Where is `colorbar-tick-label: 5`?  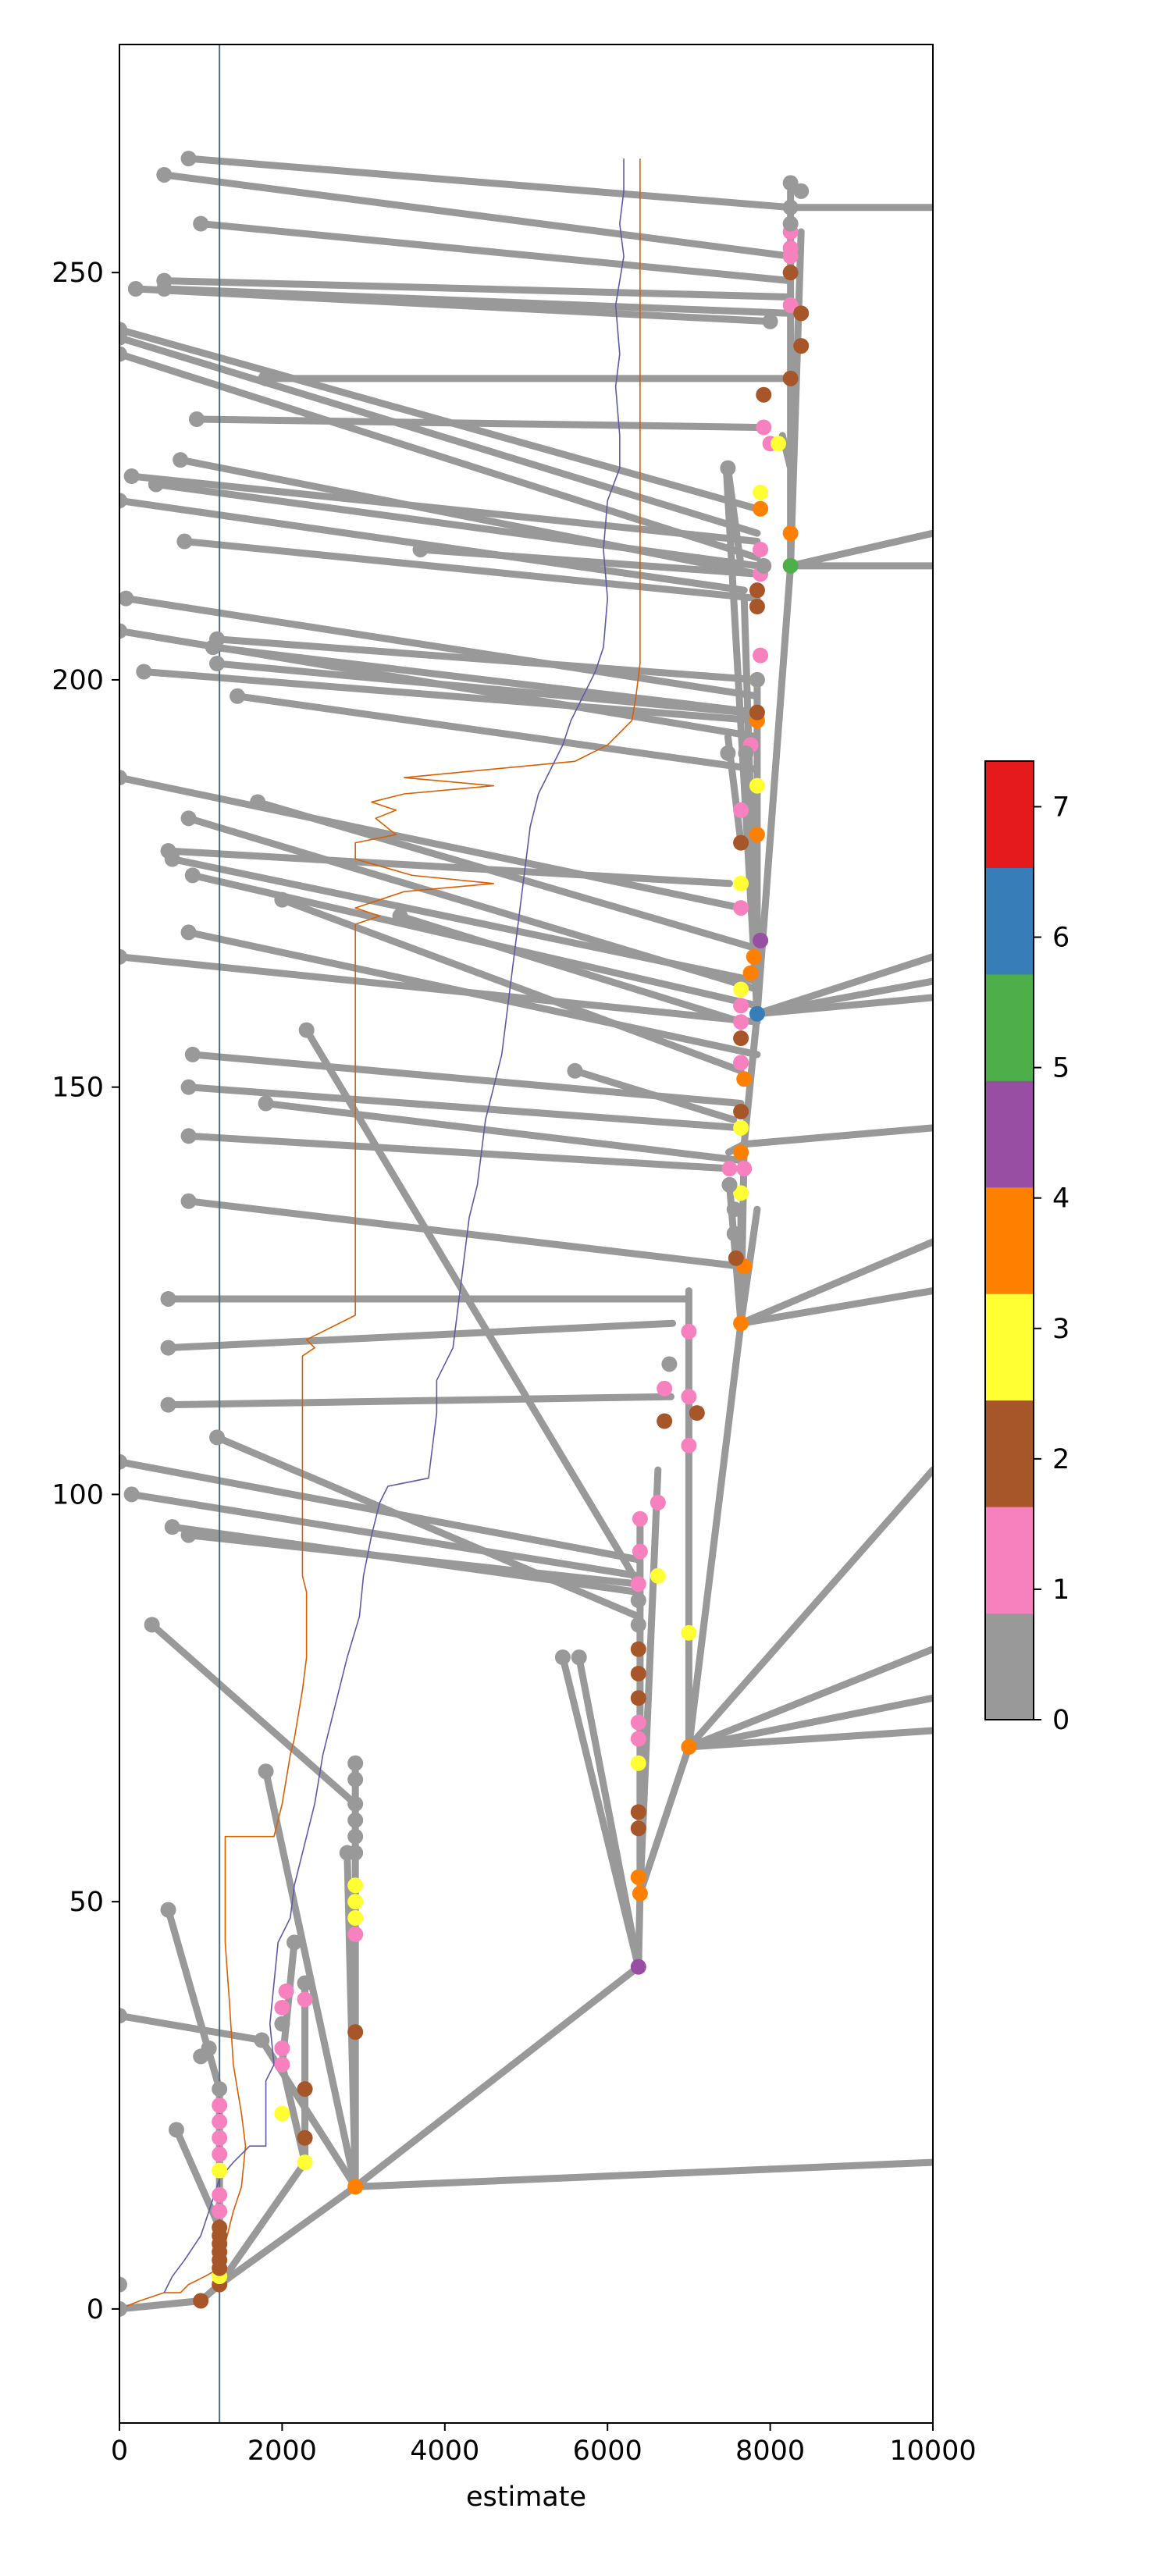 colorbar-tick-label: 5 is located at coordinates (1061, 1068).